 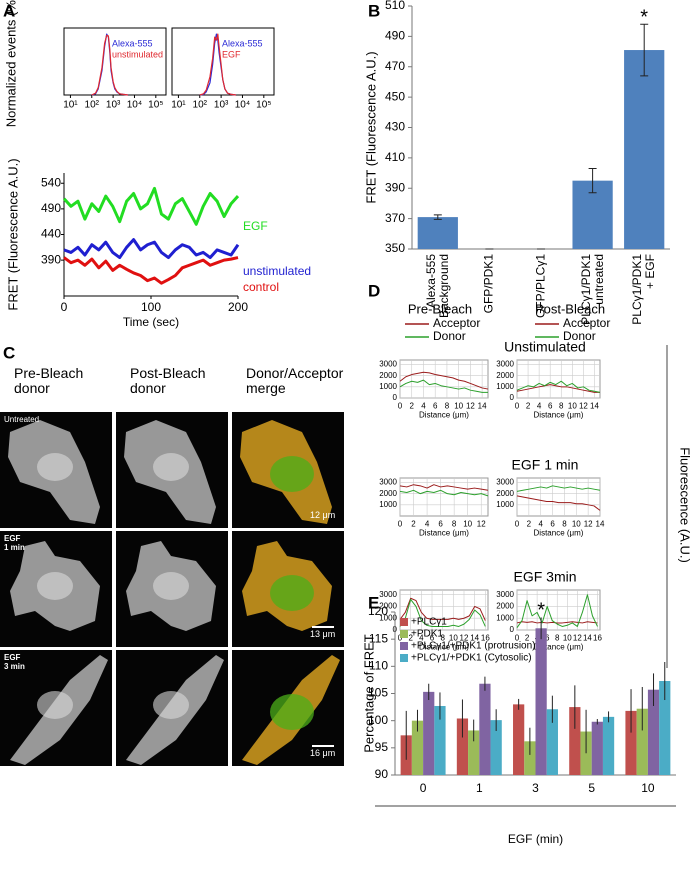 I want to click on x-tick-label: PLCγ1/PDK1 + EGF, so click(x=644, y=289).